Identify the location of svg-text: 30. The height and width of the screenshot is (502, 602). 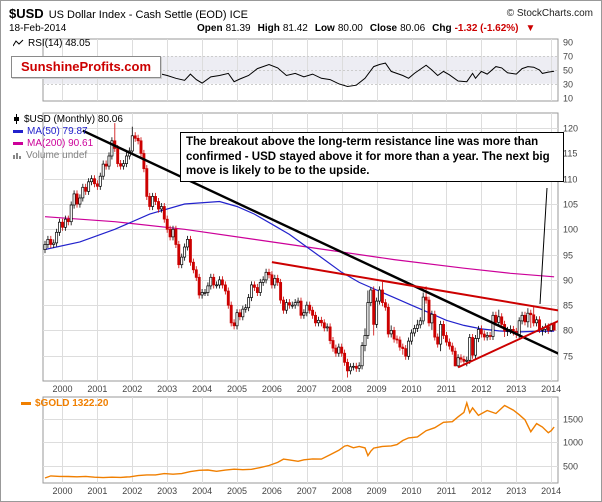
(568, 85).